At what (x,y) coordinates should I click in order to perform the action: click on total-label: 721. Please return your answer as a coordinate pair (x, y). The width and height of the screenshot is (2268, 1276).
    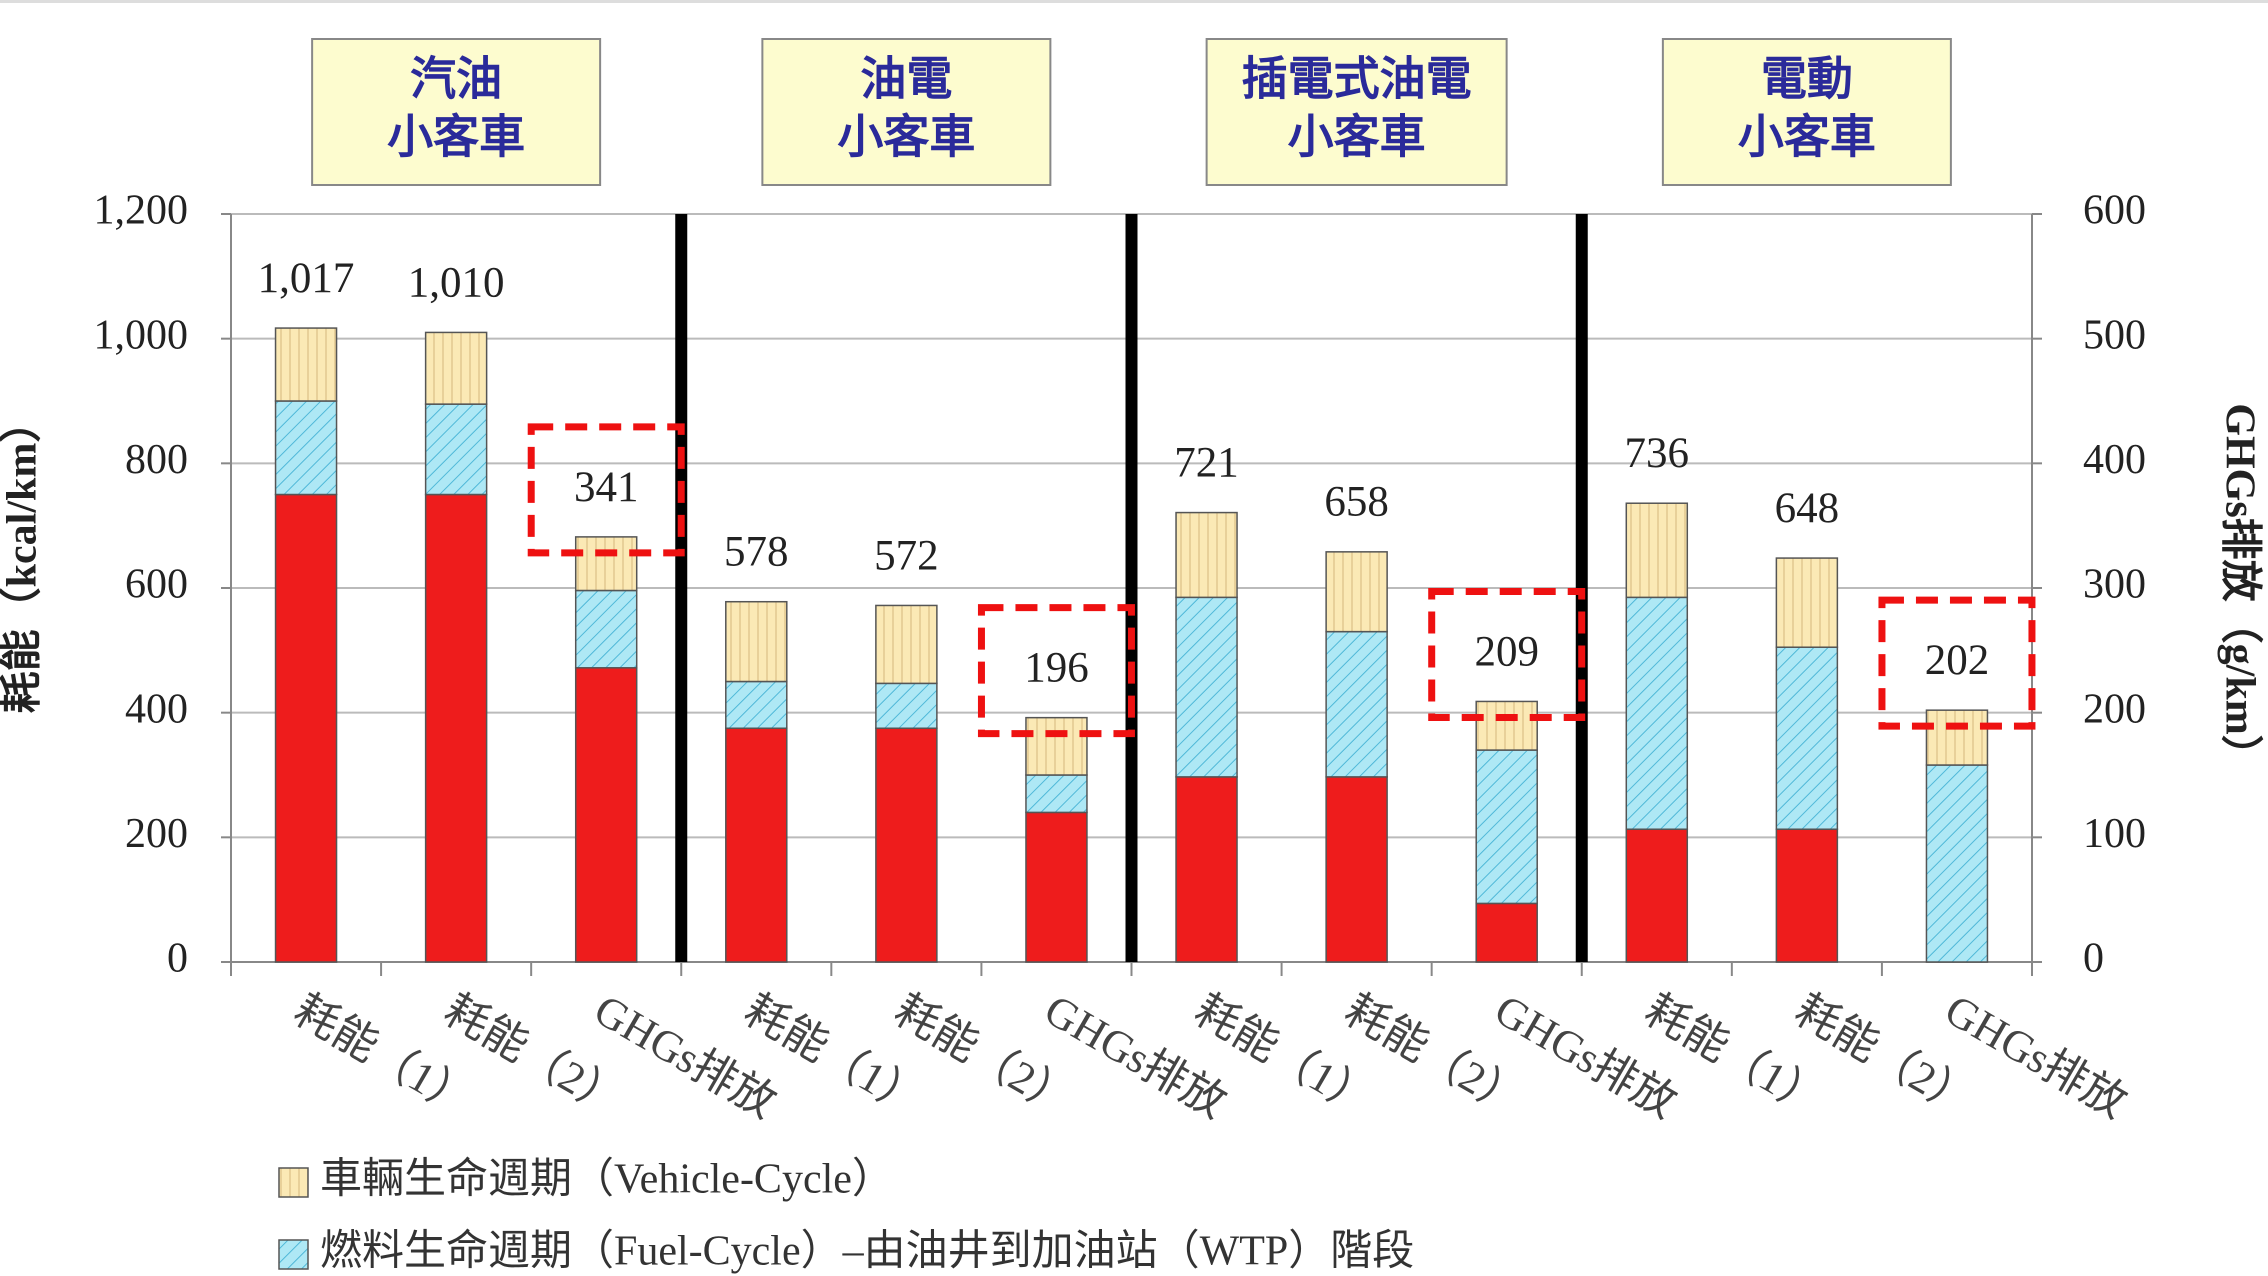
    Looking at the image, I should click on (1206, 462).